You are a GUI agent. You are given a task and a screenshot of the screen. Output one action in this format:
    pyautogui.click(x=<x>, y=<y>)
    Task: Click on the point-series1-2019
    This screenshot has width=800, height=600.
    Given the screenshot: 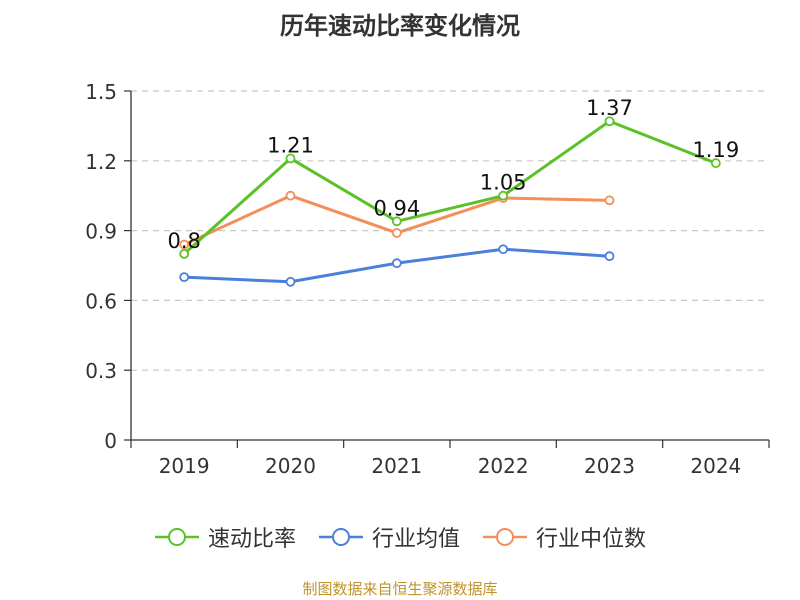 What is the action you would take?
    pyautogui.click(x=184, y=277)
    